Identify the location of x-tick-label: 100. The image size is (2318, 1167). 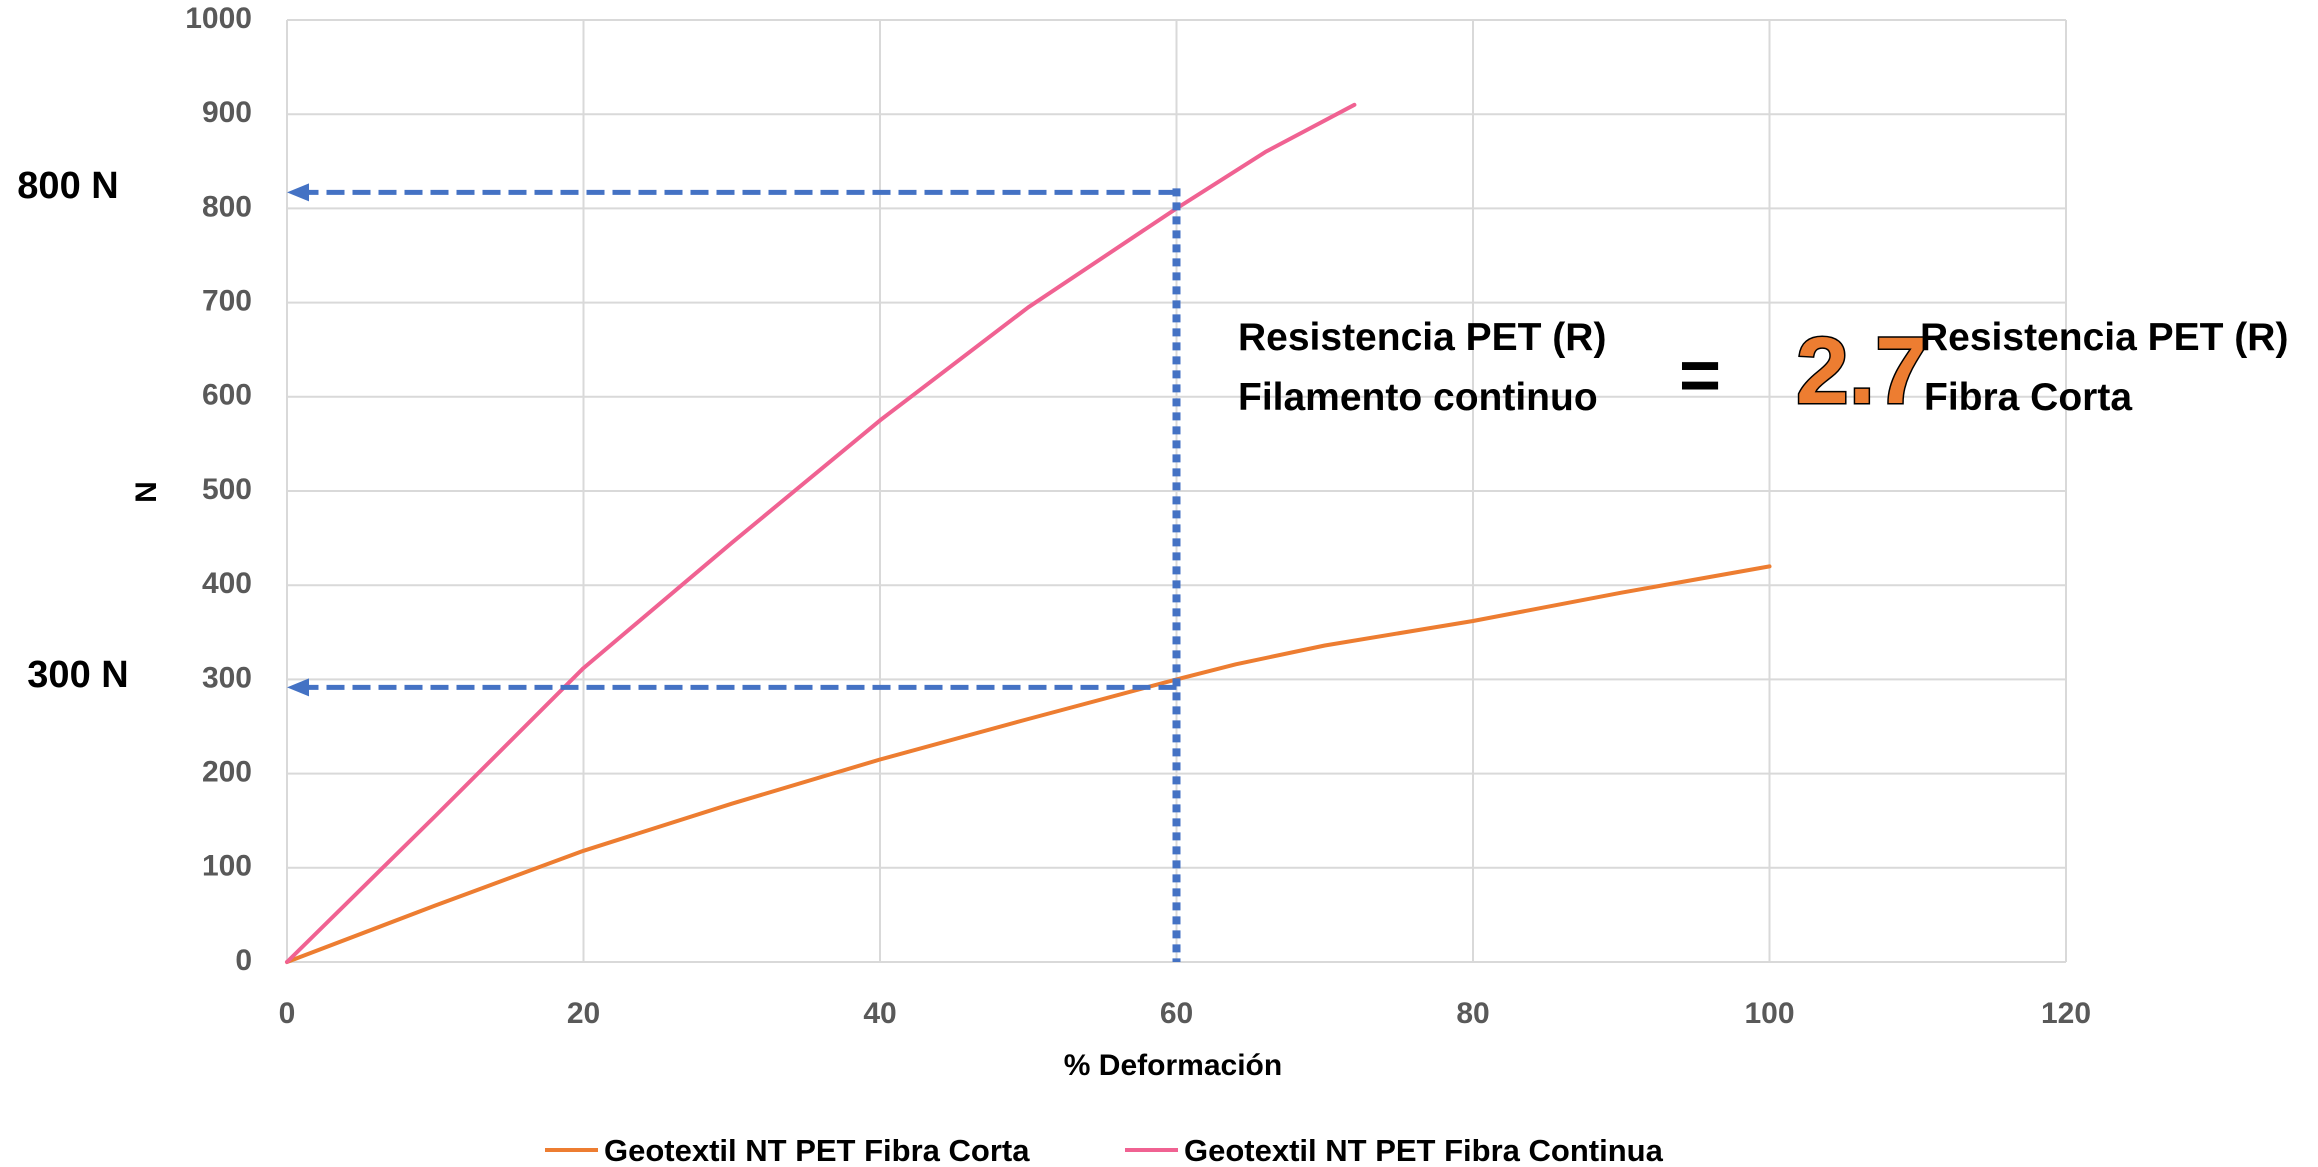
(1769, 1013).